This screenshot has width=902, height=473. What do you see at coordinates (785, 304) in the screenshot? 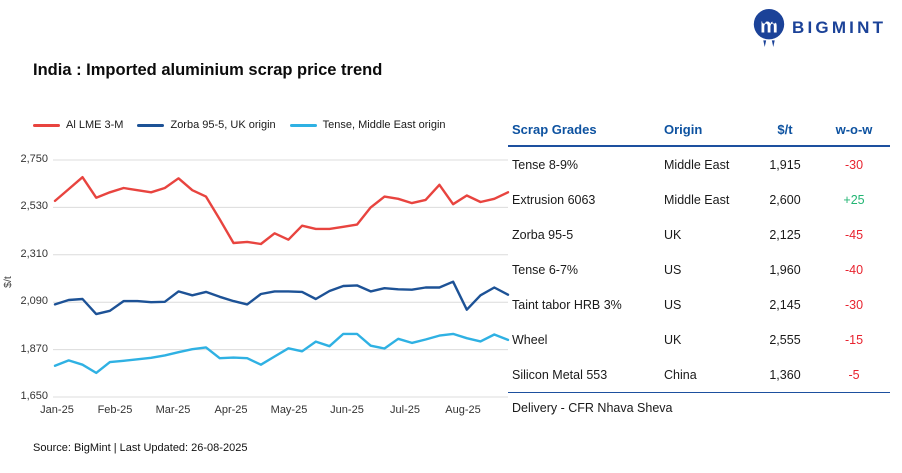
I see `cell-price: 2,145` at bounding box center [785, 304].